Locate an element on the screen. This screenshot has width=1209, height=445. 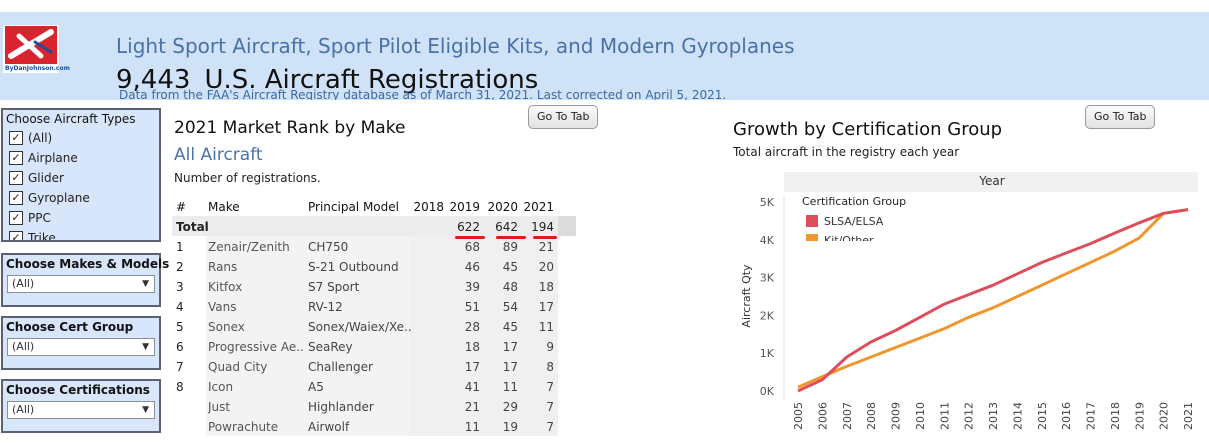
cell-2020: 11 is located at coordinates (510, 387).